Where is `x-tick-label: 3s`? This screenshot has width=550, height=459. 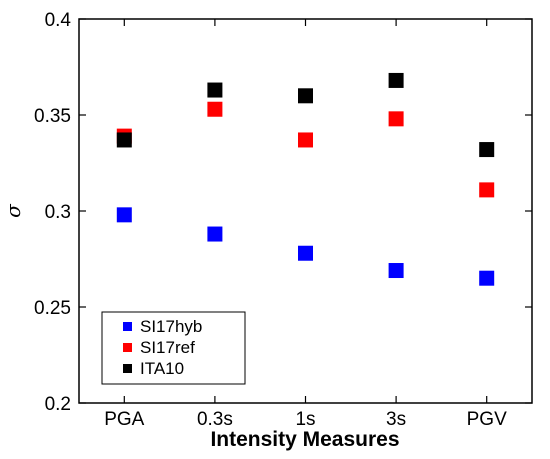
x-tick-label: 3s is located at coordinates (396, 419).